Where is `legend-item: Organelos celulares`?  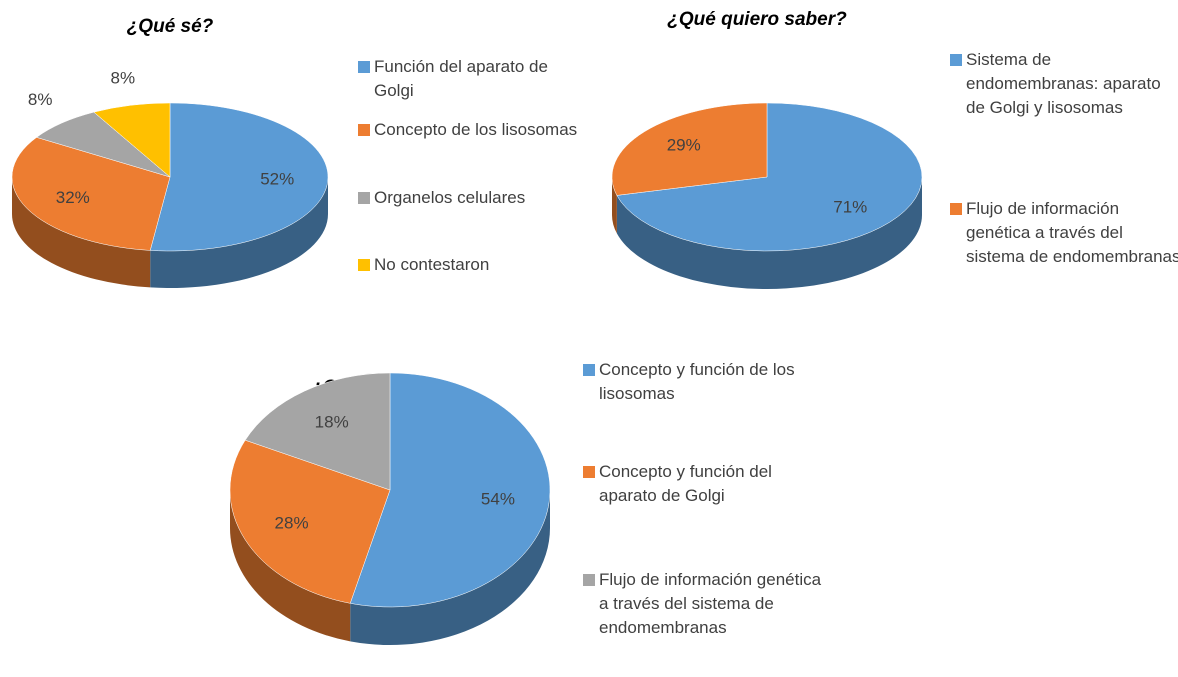 legend-item: Organelos celulares is located at coordinates (468, 198).